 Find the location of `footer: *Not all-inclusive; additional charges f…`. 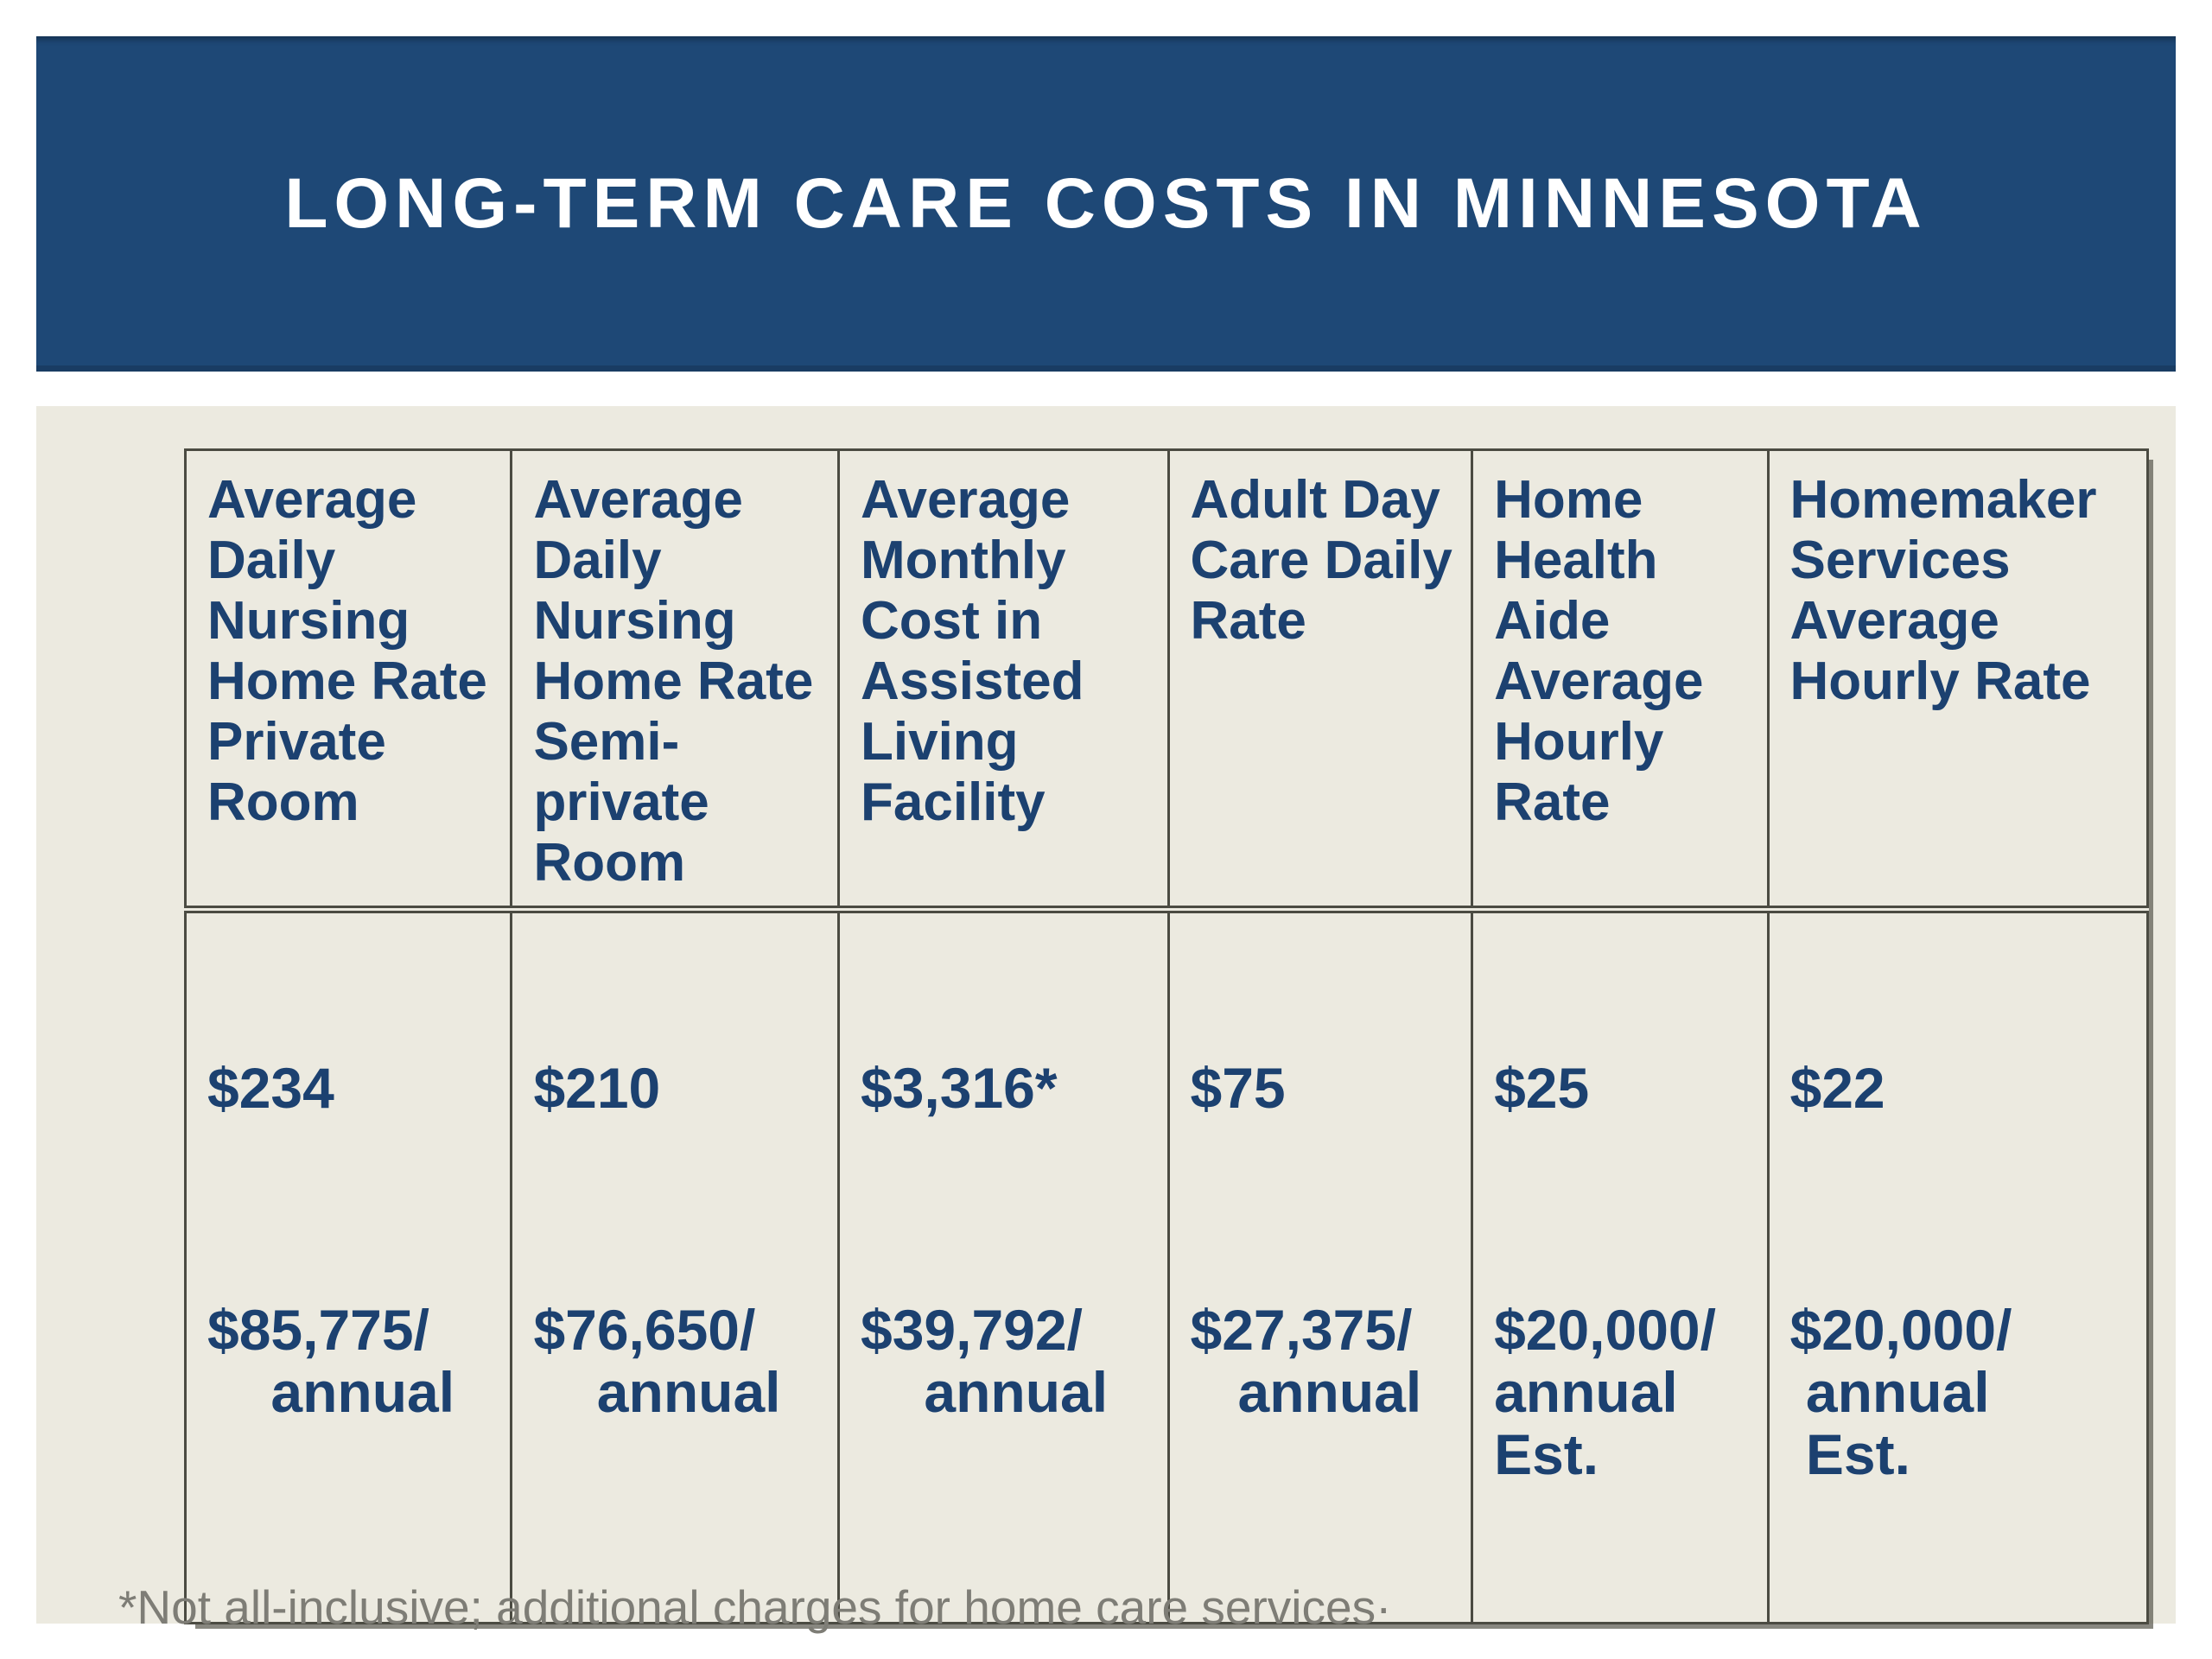

footer: *Not all-inclusive; additional charges f… is located at coordinates (812, 1529).